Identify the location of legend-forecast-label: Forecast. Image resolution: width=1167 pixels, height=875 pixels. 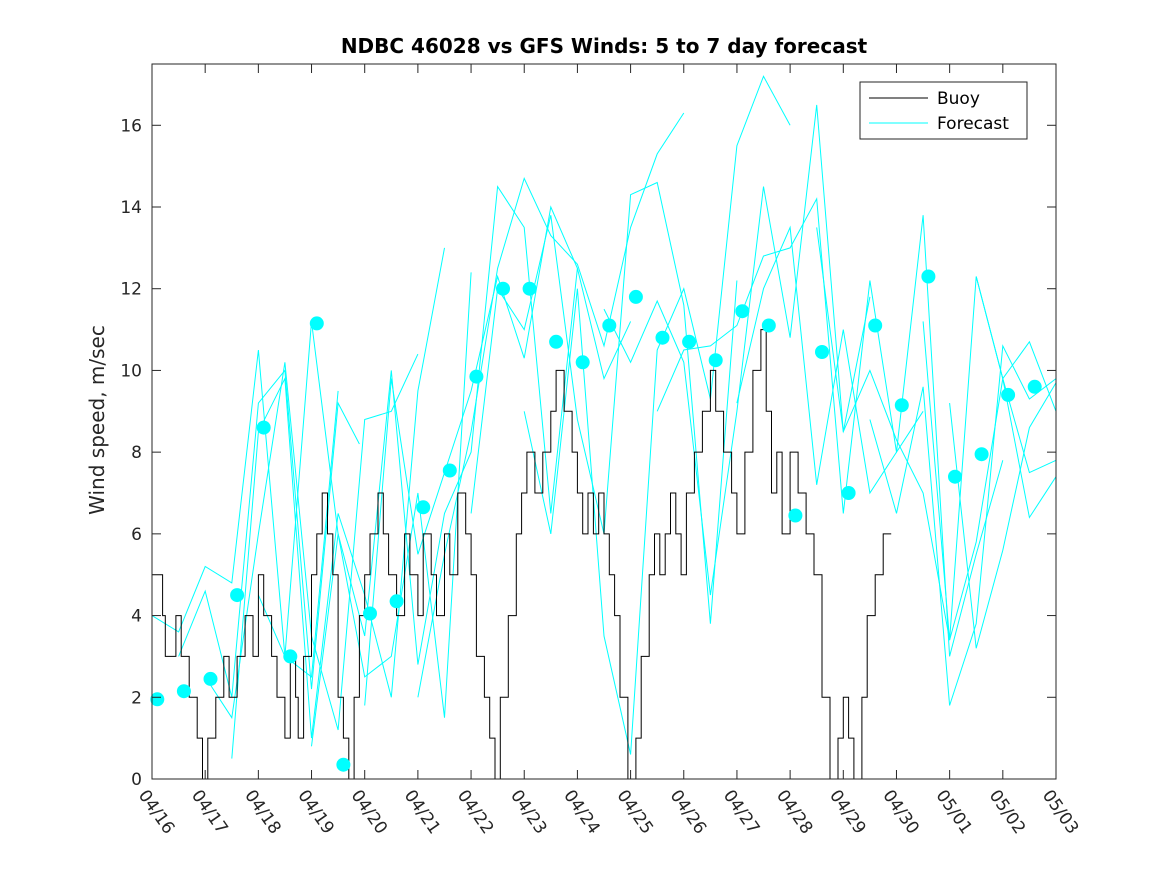
(973, 124).